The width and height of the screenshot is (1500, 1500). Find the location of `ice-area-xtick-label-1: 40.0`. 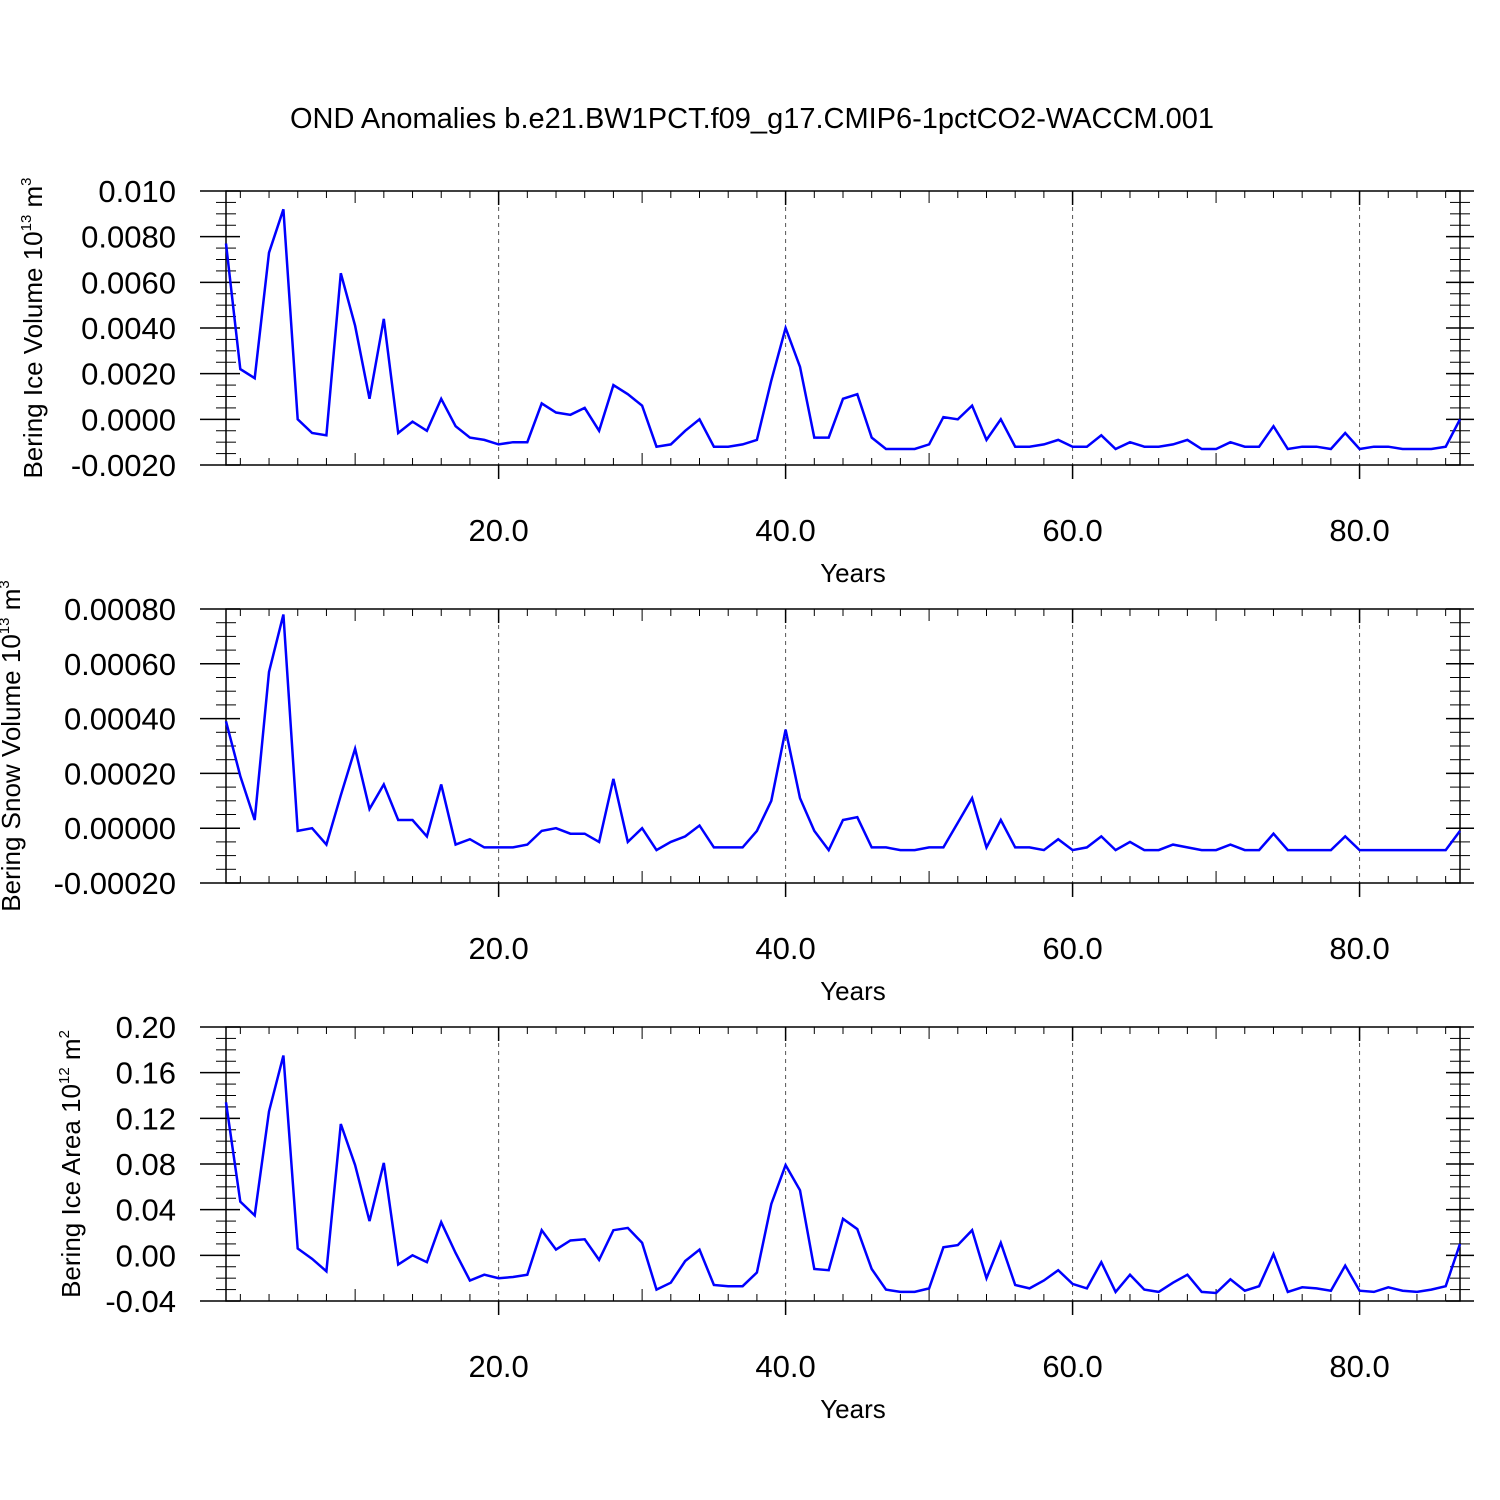

ice-area-xtick-label-1: 40.0 is located at coordinates (785, 1366).